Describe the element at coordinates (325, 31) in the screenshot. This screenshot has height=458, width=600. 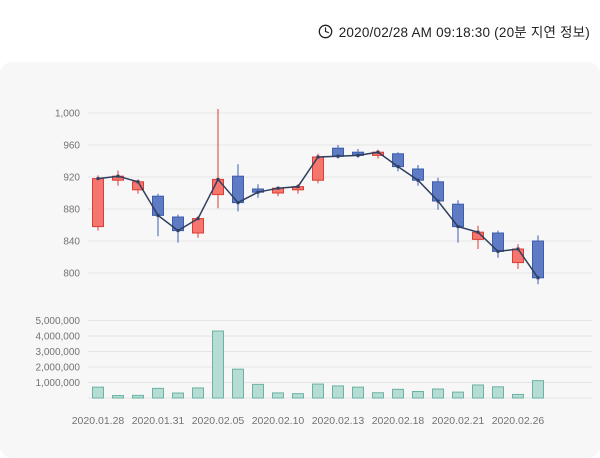
I see `clock-icon` at that location.